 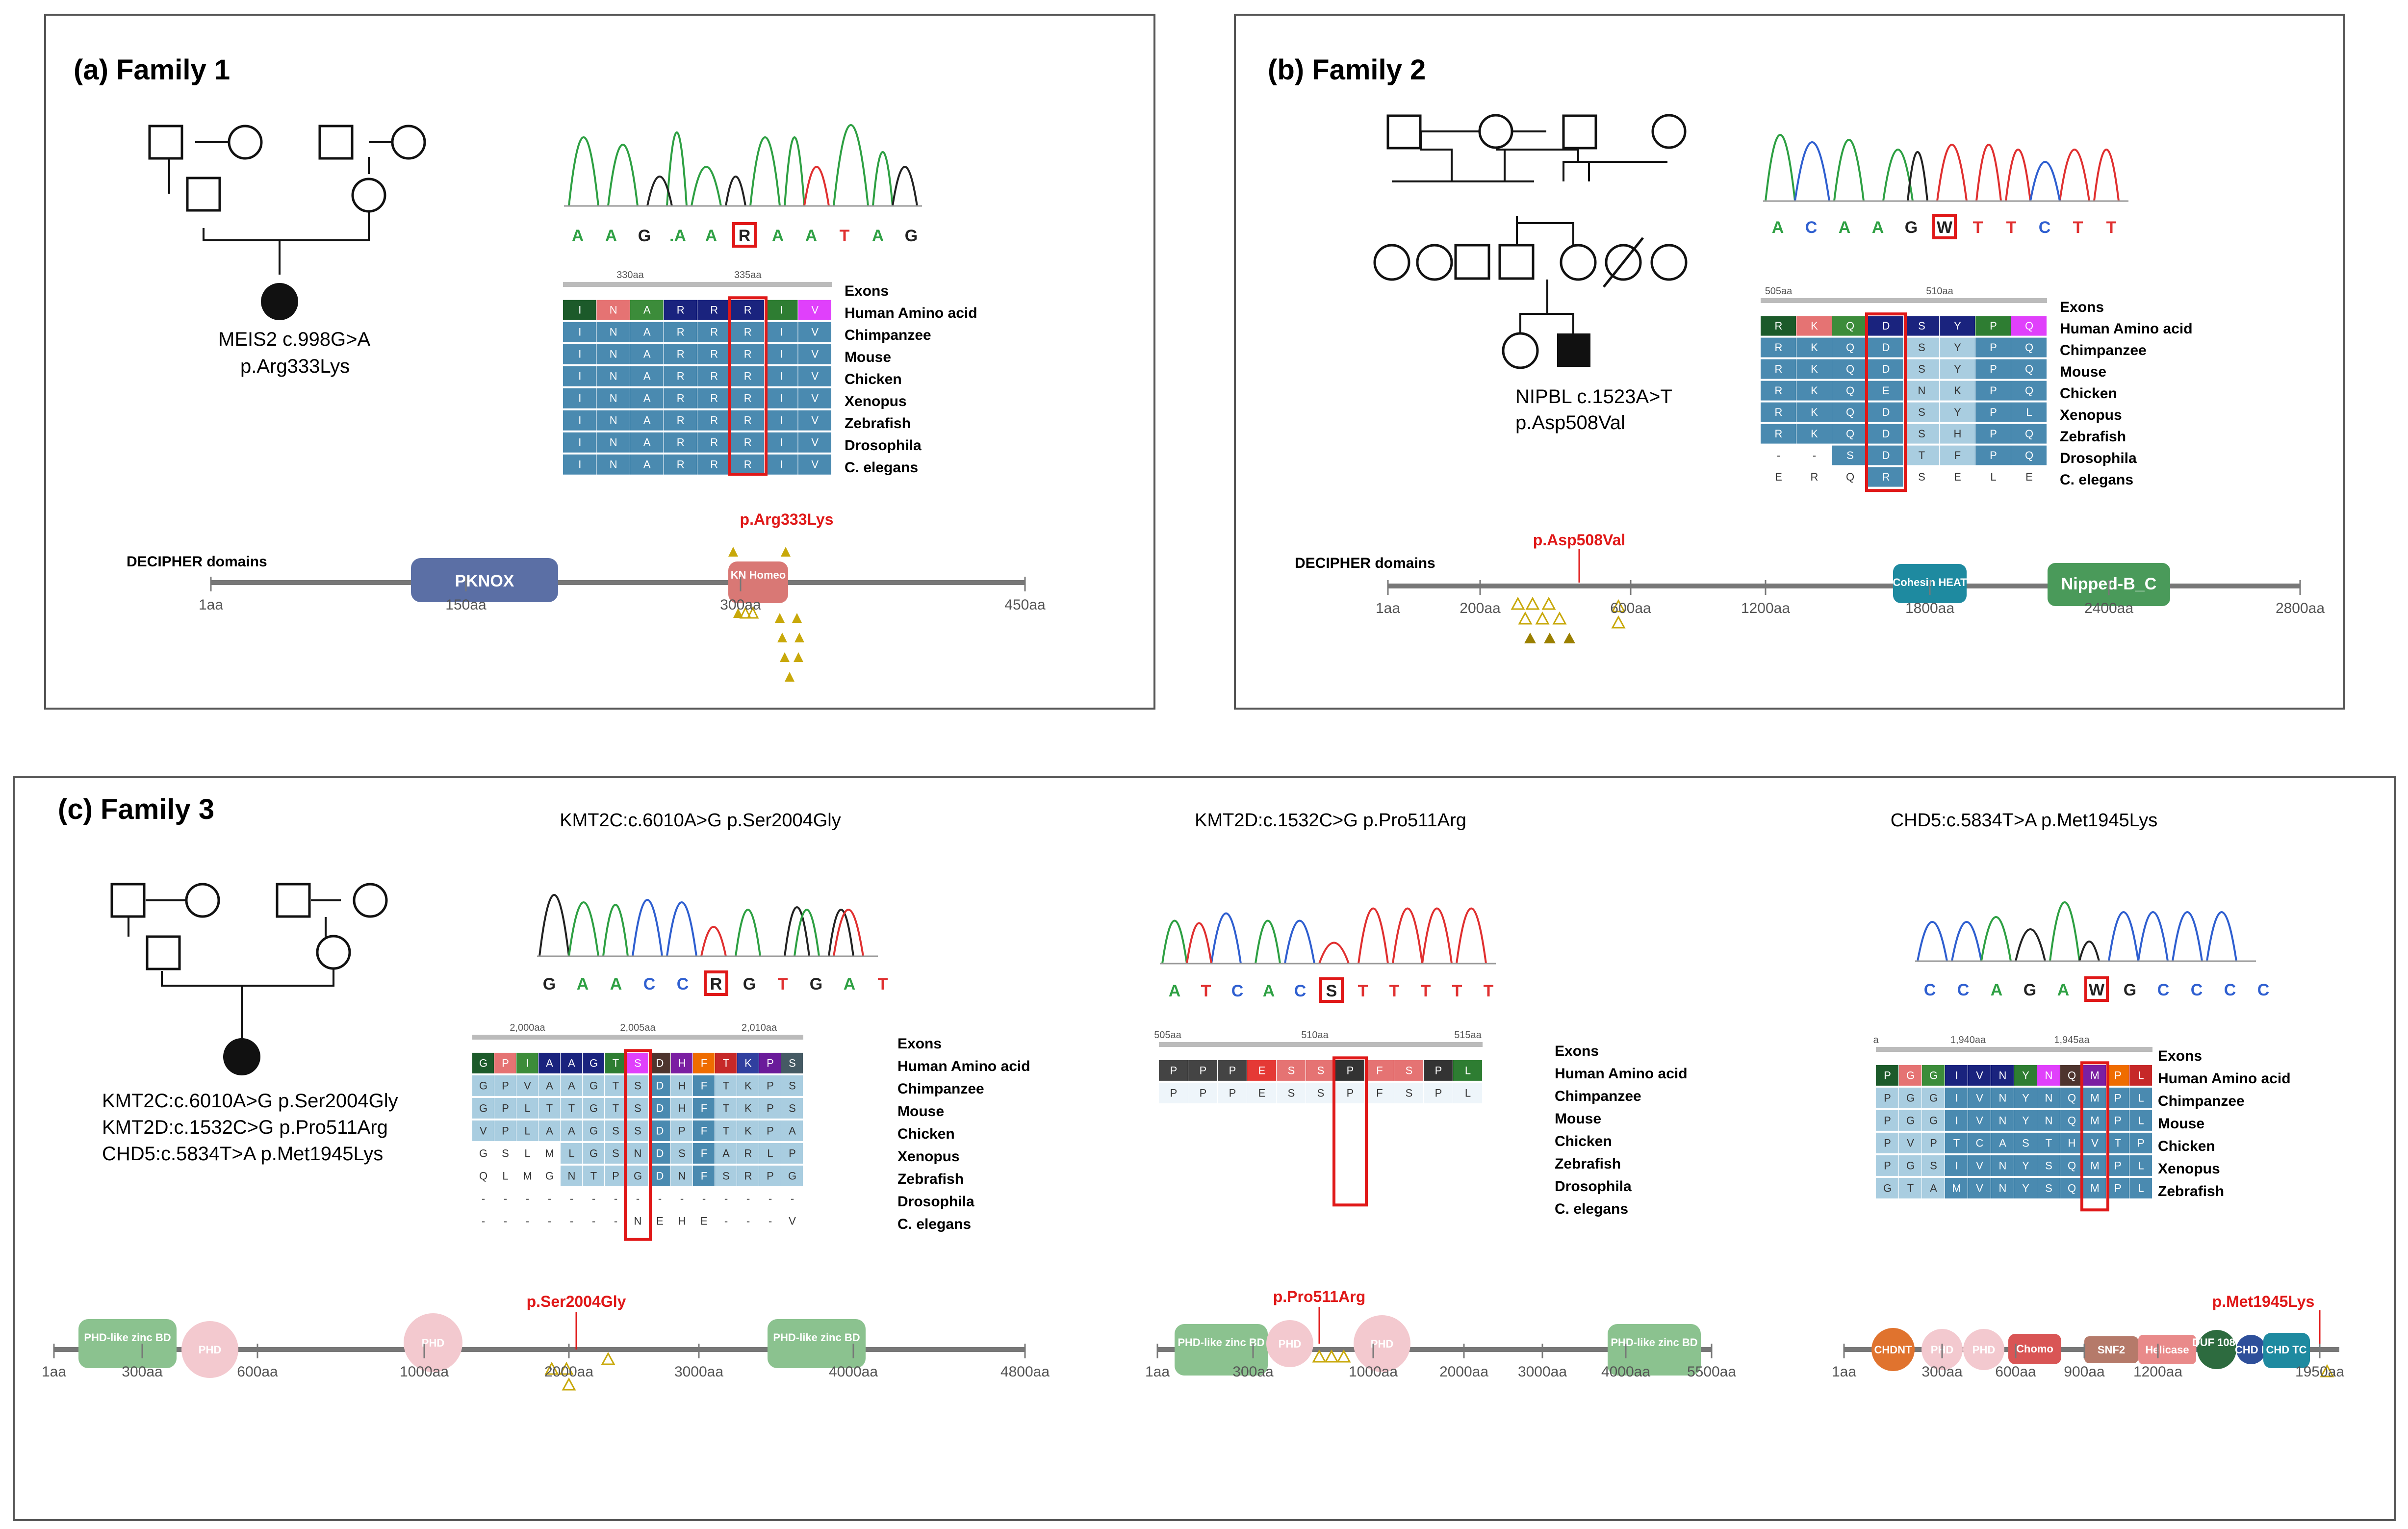 I want to click on base-call: C, so click(x=2230, y=990).